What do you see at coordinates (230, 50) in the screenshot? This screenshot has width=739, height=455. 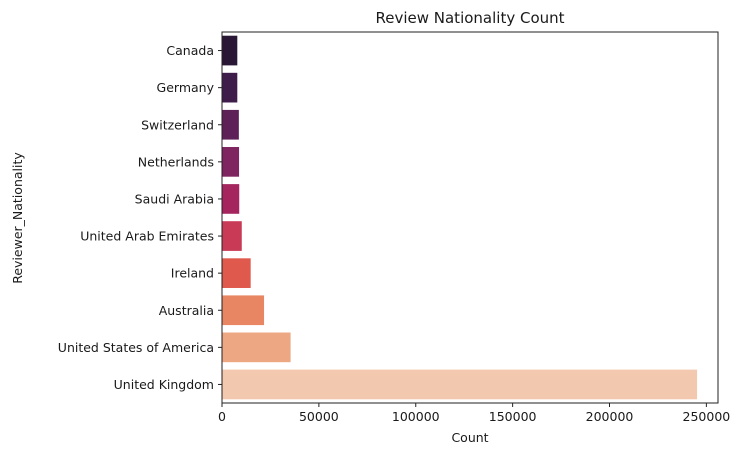 I see `bar-canada` at bounding box center [230, 50].